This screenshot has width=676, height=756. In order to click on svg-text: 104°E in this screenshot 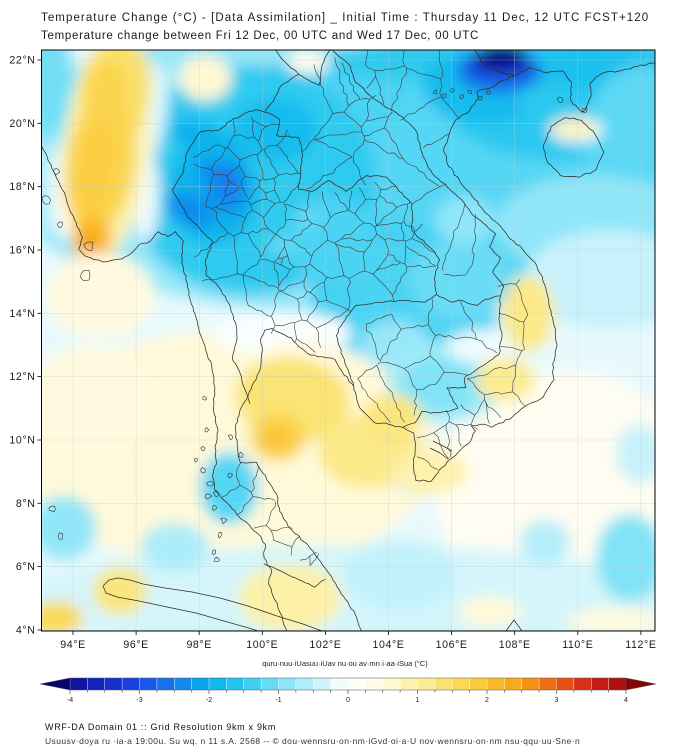, I will do `click(389, 645)`.